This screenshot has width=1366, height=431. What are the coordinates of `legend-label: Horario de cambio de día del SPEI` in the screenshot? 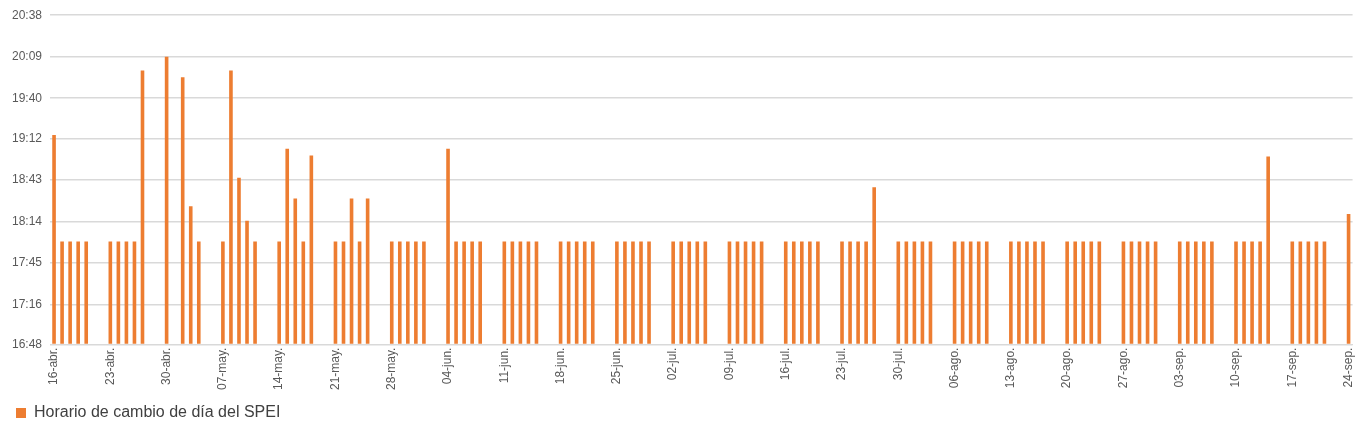 It's located at (157, 412).